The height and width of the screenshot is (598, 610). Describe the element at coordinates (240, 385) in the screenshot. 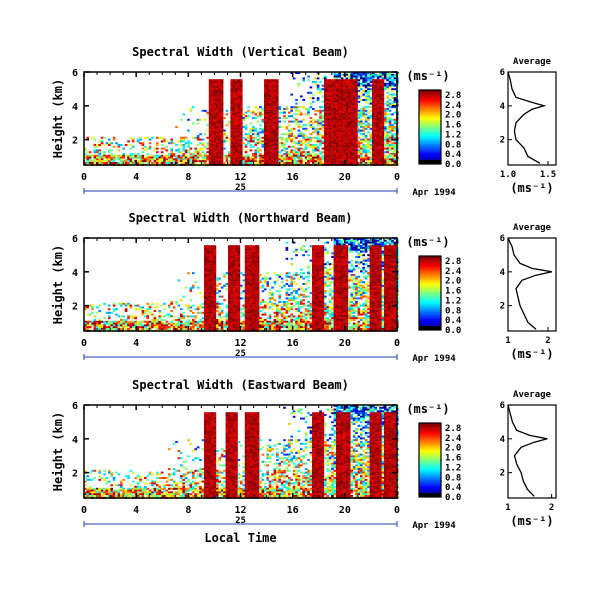

I see `panel-title: Spectral Width (Eastward Beam)` at that location.